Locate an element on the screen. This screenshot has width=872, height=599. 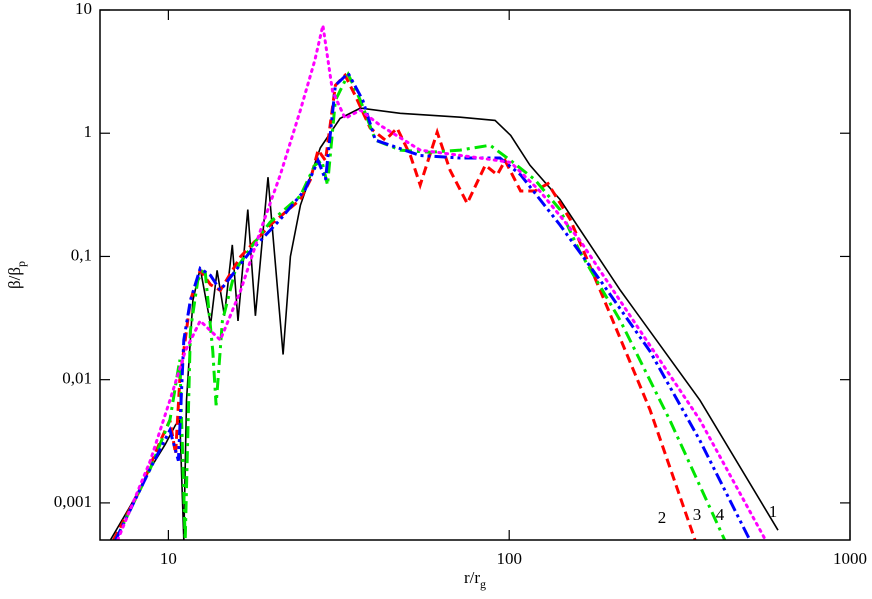
series-label: 3 is located at coordinates (697, 514).